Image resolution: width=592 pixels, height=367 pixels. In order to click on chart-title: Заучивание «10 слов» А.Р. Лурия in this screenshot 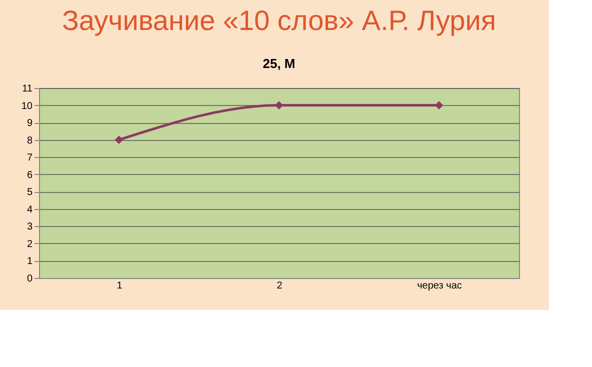, I will do `click(279, 20)`.